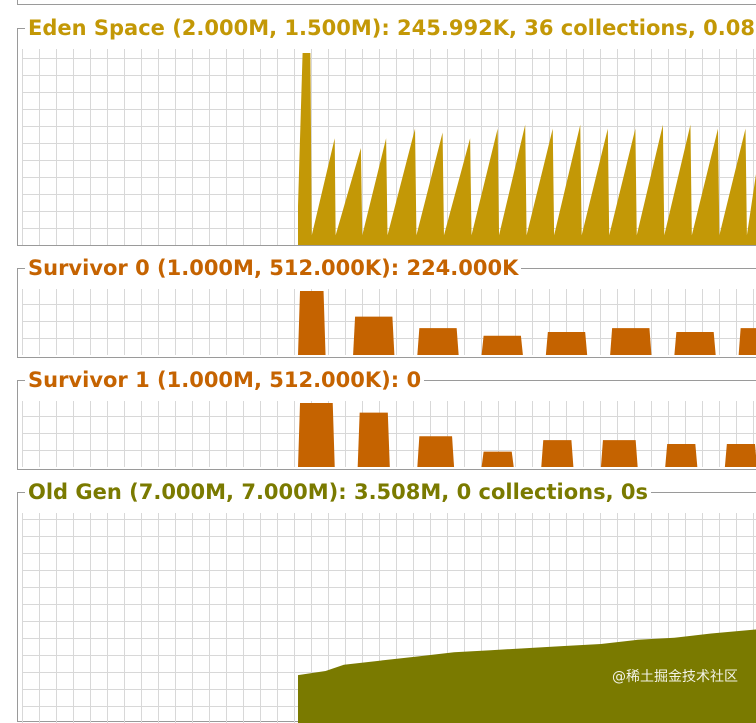  I want to click on survivor-1-graph, so click(389, 434).